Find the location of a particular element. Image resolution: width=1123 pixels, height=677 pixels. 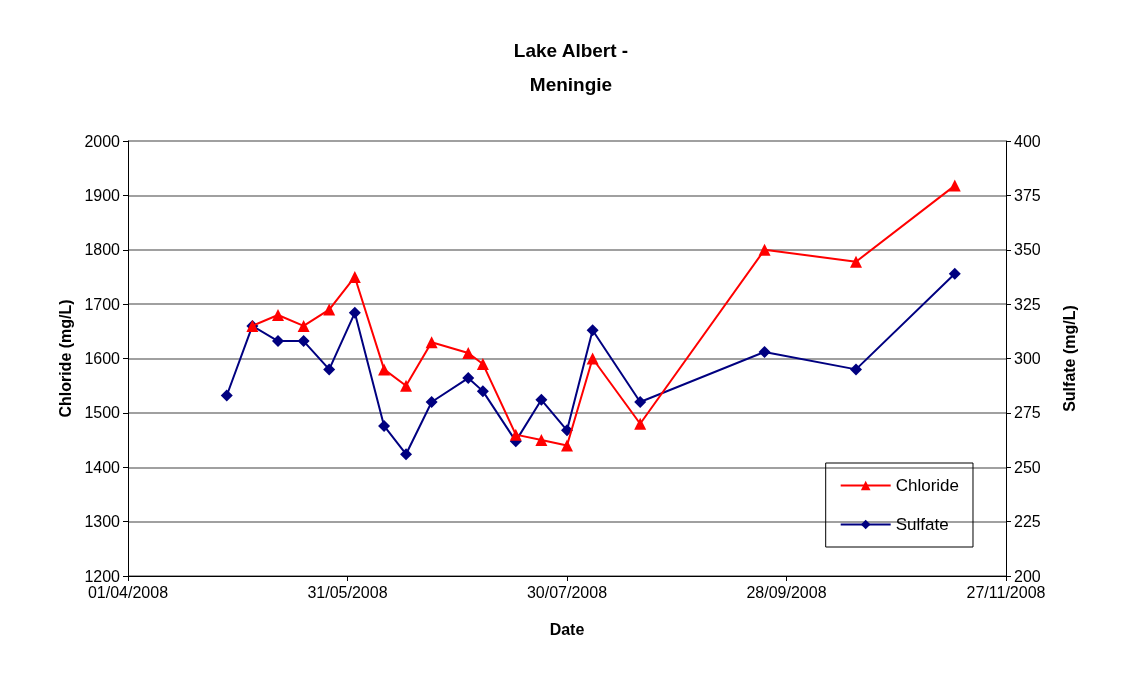

y2-tick-label: 250 is located at coordinates (1027, 467).